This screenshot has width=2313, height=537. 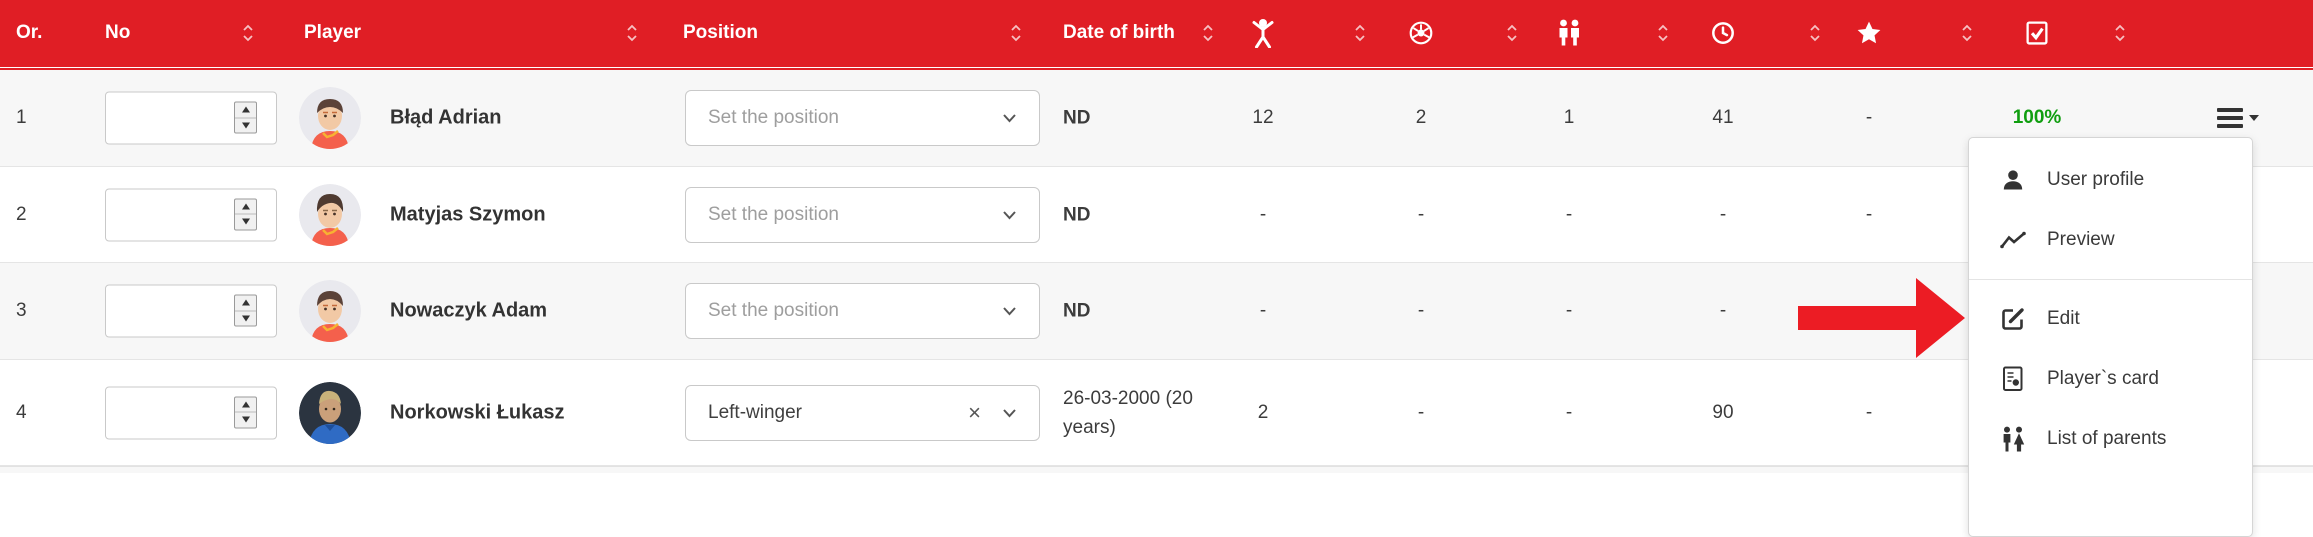 What do you see at coordinates (2254, 118) in the screenshot?
I see `caret-down-icon` at bounding box center [2254, 118].